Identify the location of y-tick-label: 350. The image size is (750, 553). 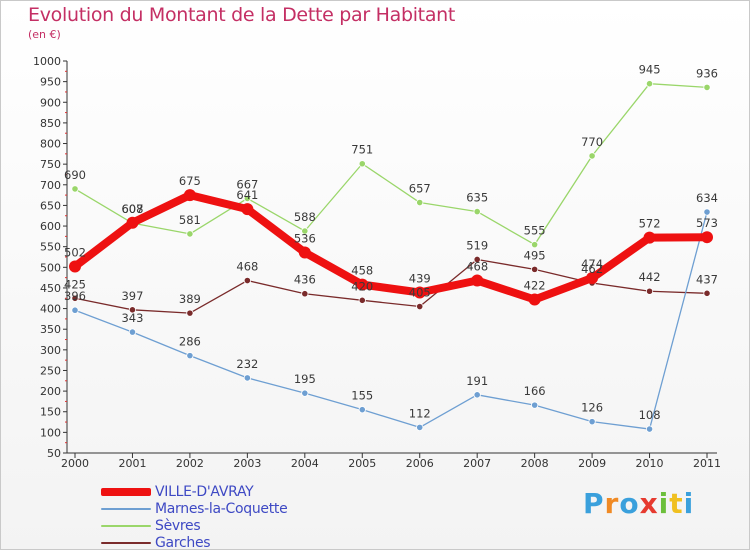
(50, 329).